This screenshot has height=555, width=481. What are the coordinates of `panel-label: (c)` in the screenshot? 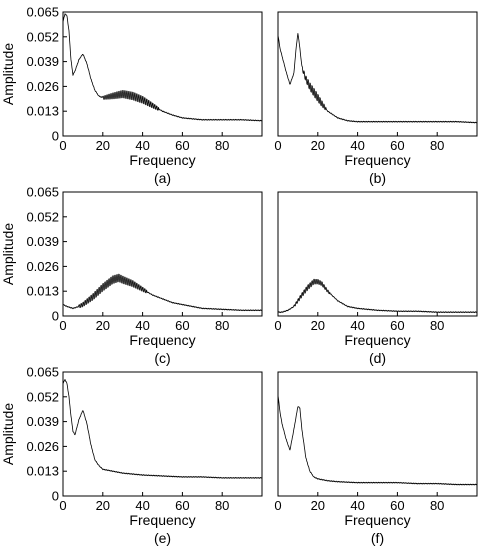 It's located at (162, 358).